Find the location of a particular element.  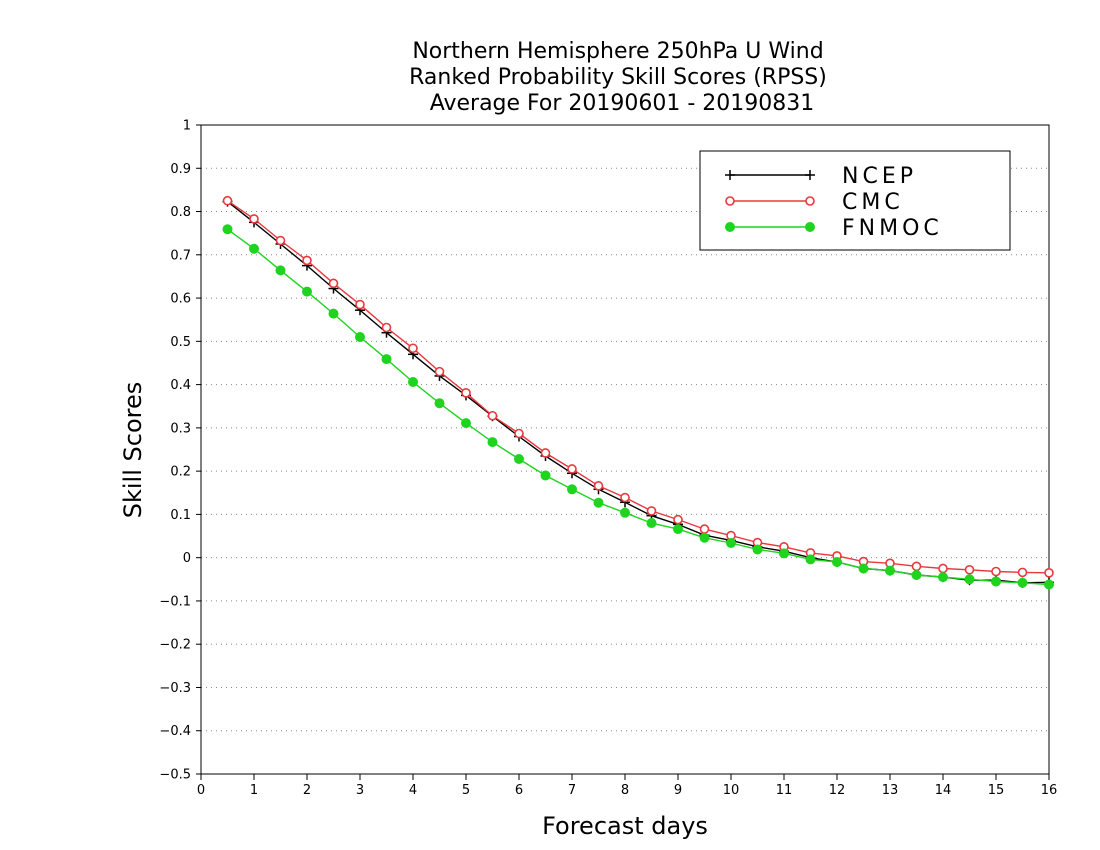

y-tick-label: 0.3 is located at coordinates (180, 428).